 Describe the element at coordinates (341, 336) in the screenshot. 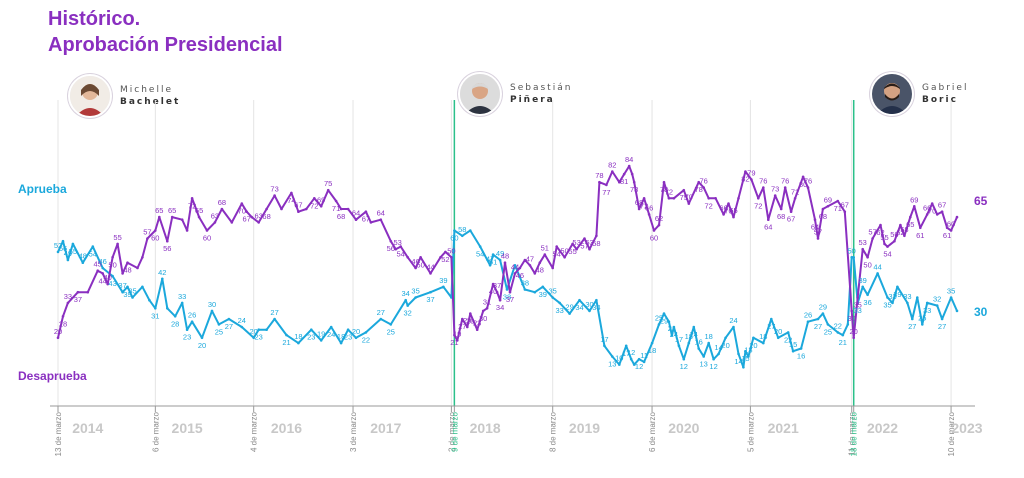

I see `data-label-aprueba: 18` at that location.